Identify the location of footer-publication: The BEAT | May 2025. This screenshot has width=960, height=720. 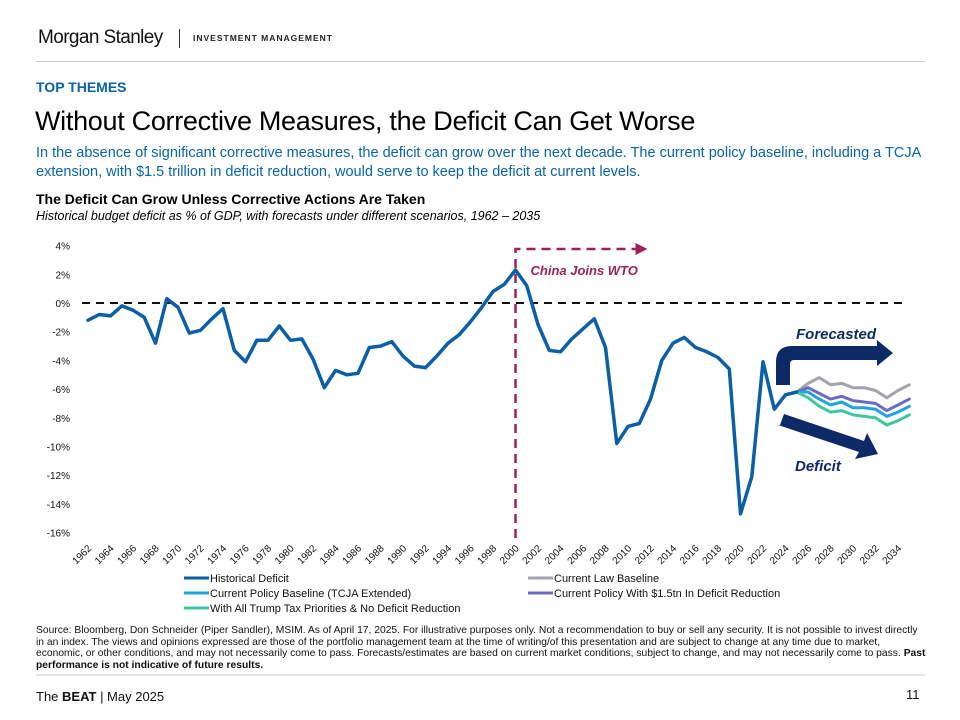
(100, 696).